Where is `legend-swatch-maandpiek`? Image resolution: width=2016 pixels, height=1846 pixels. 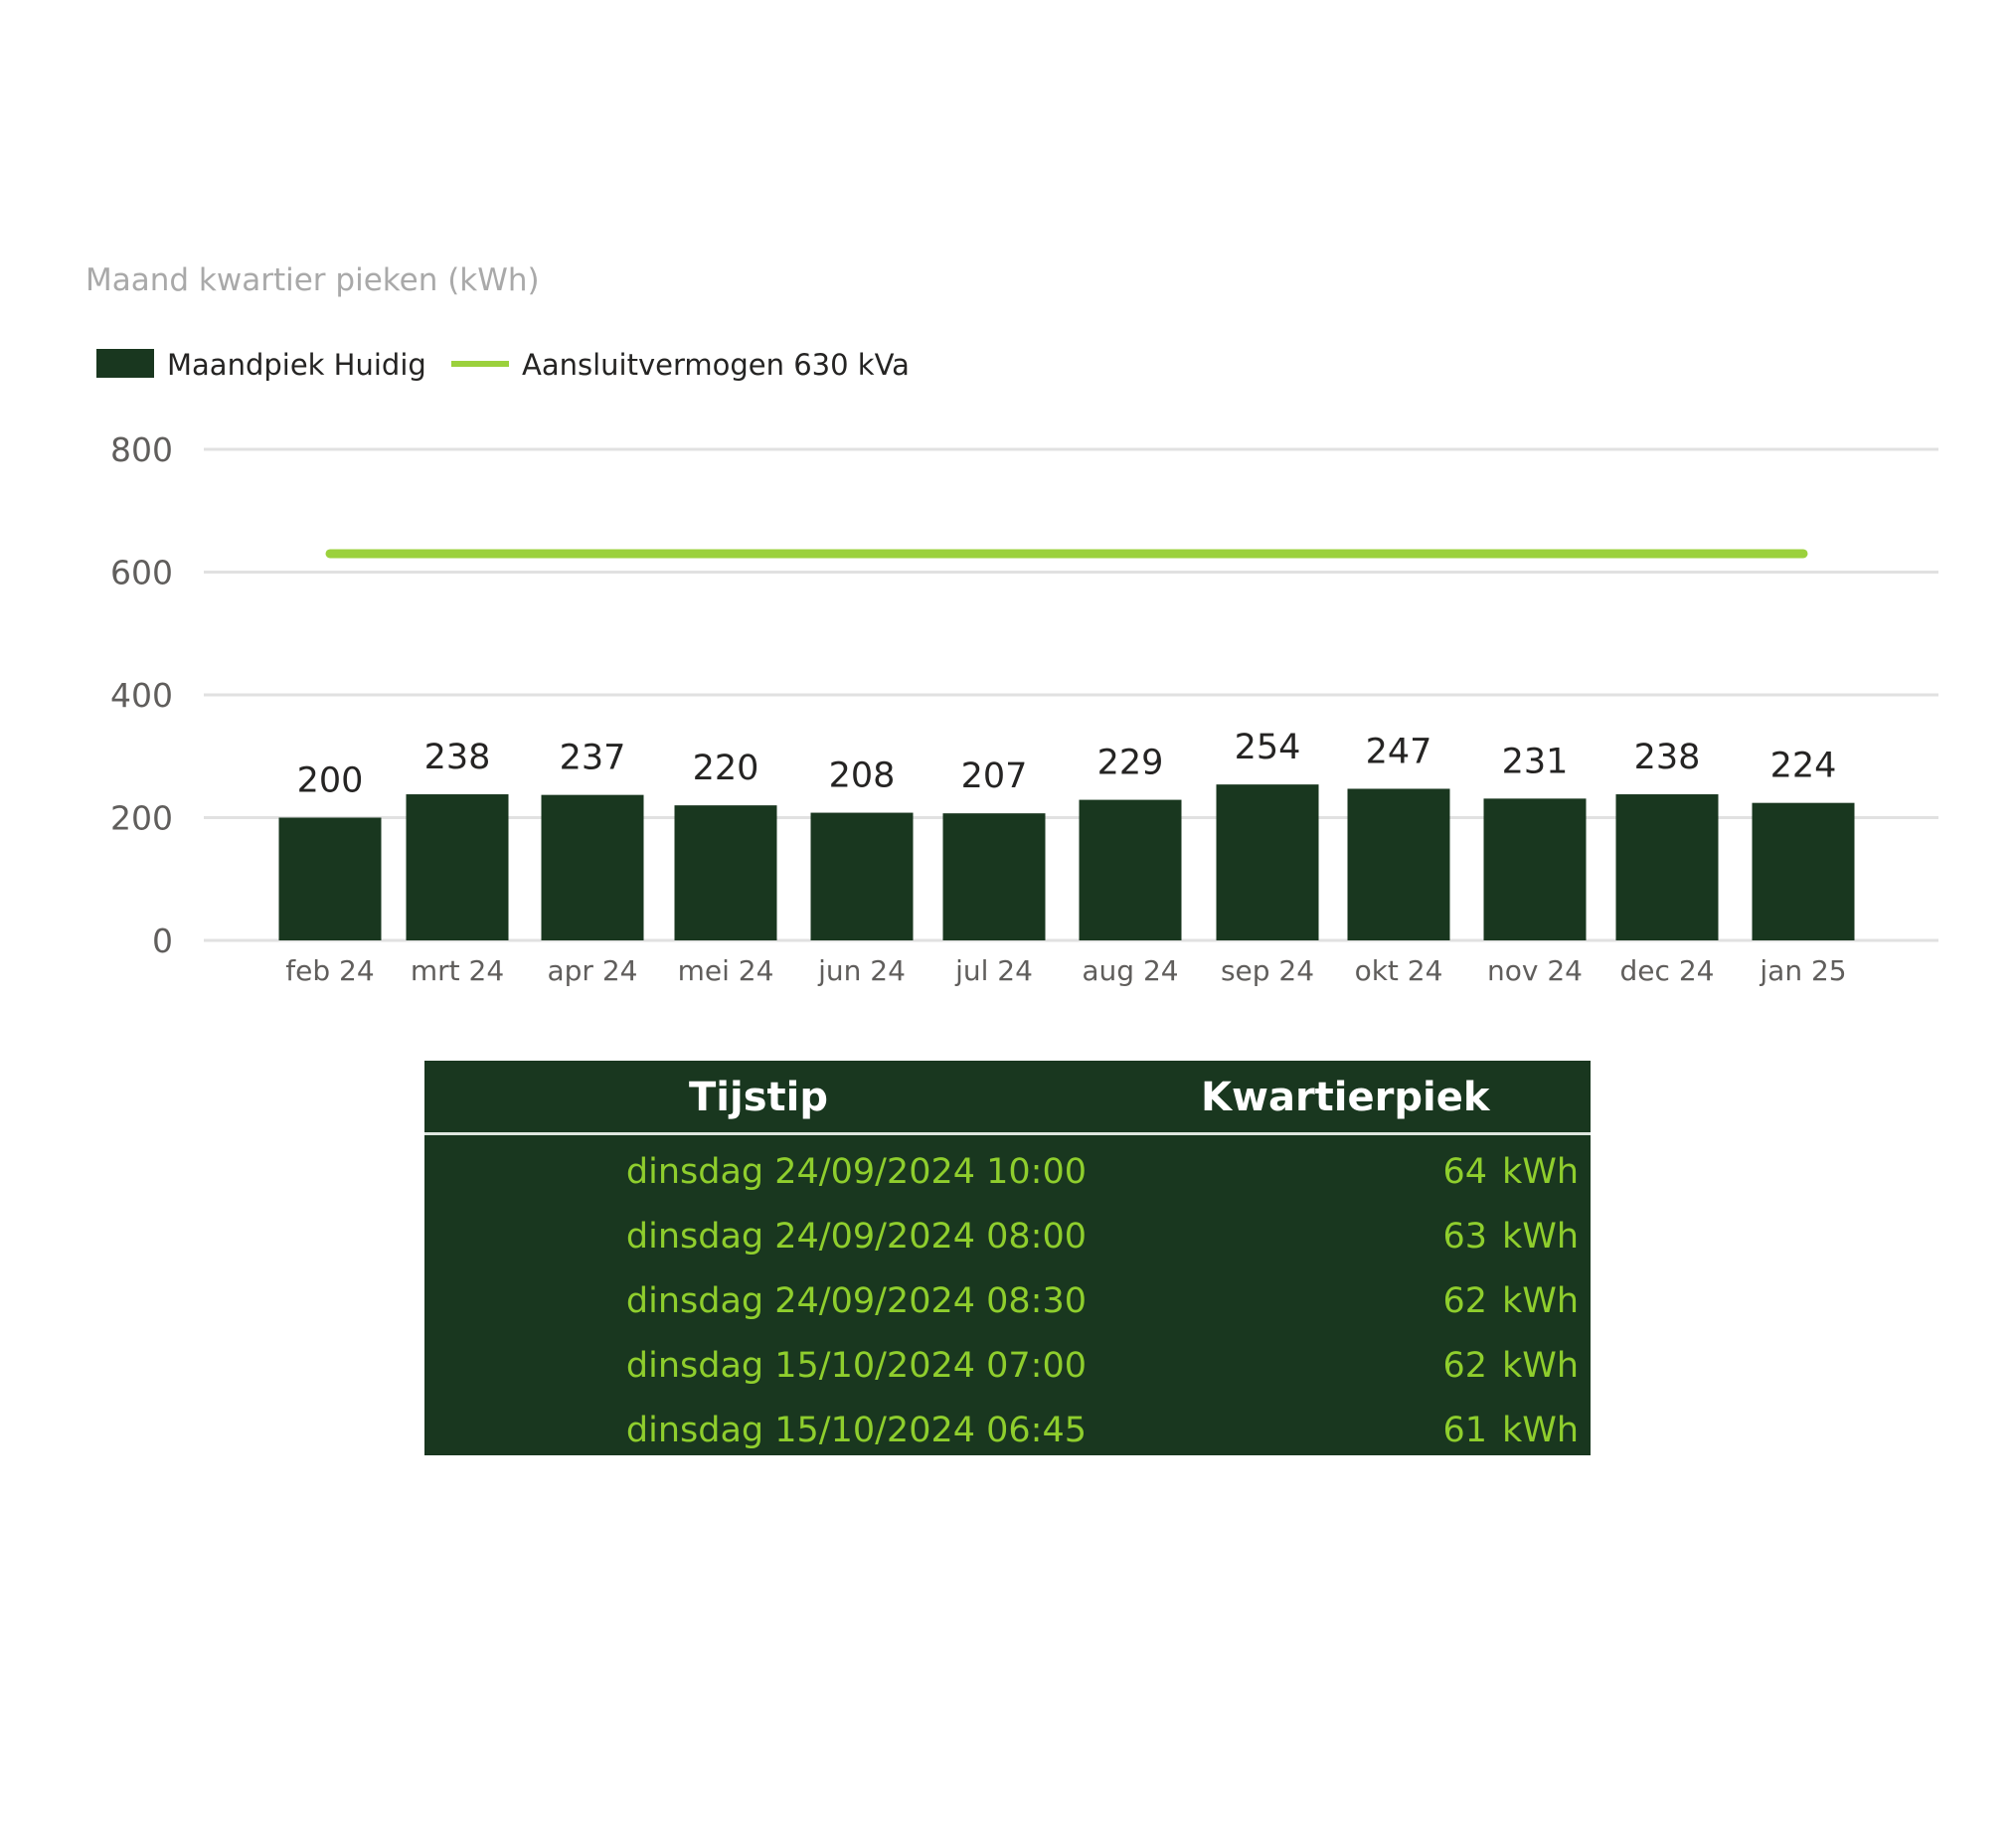 legend-swatch-maandpiek is located at coordinates (125, 363).